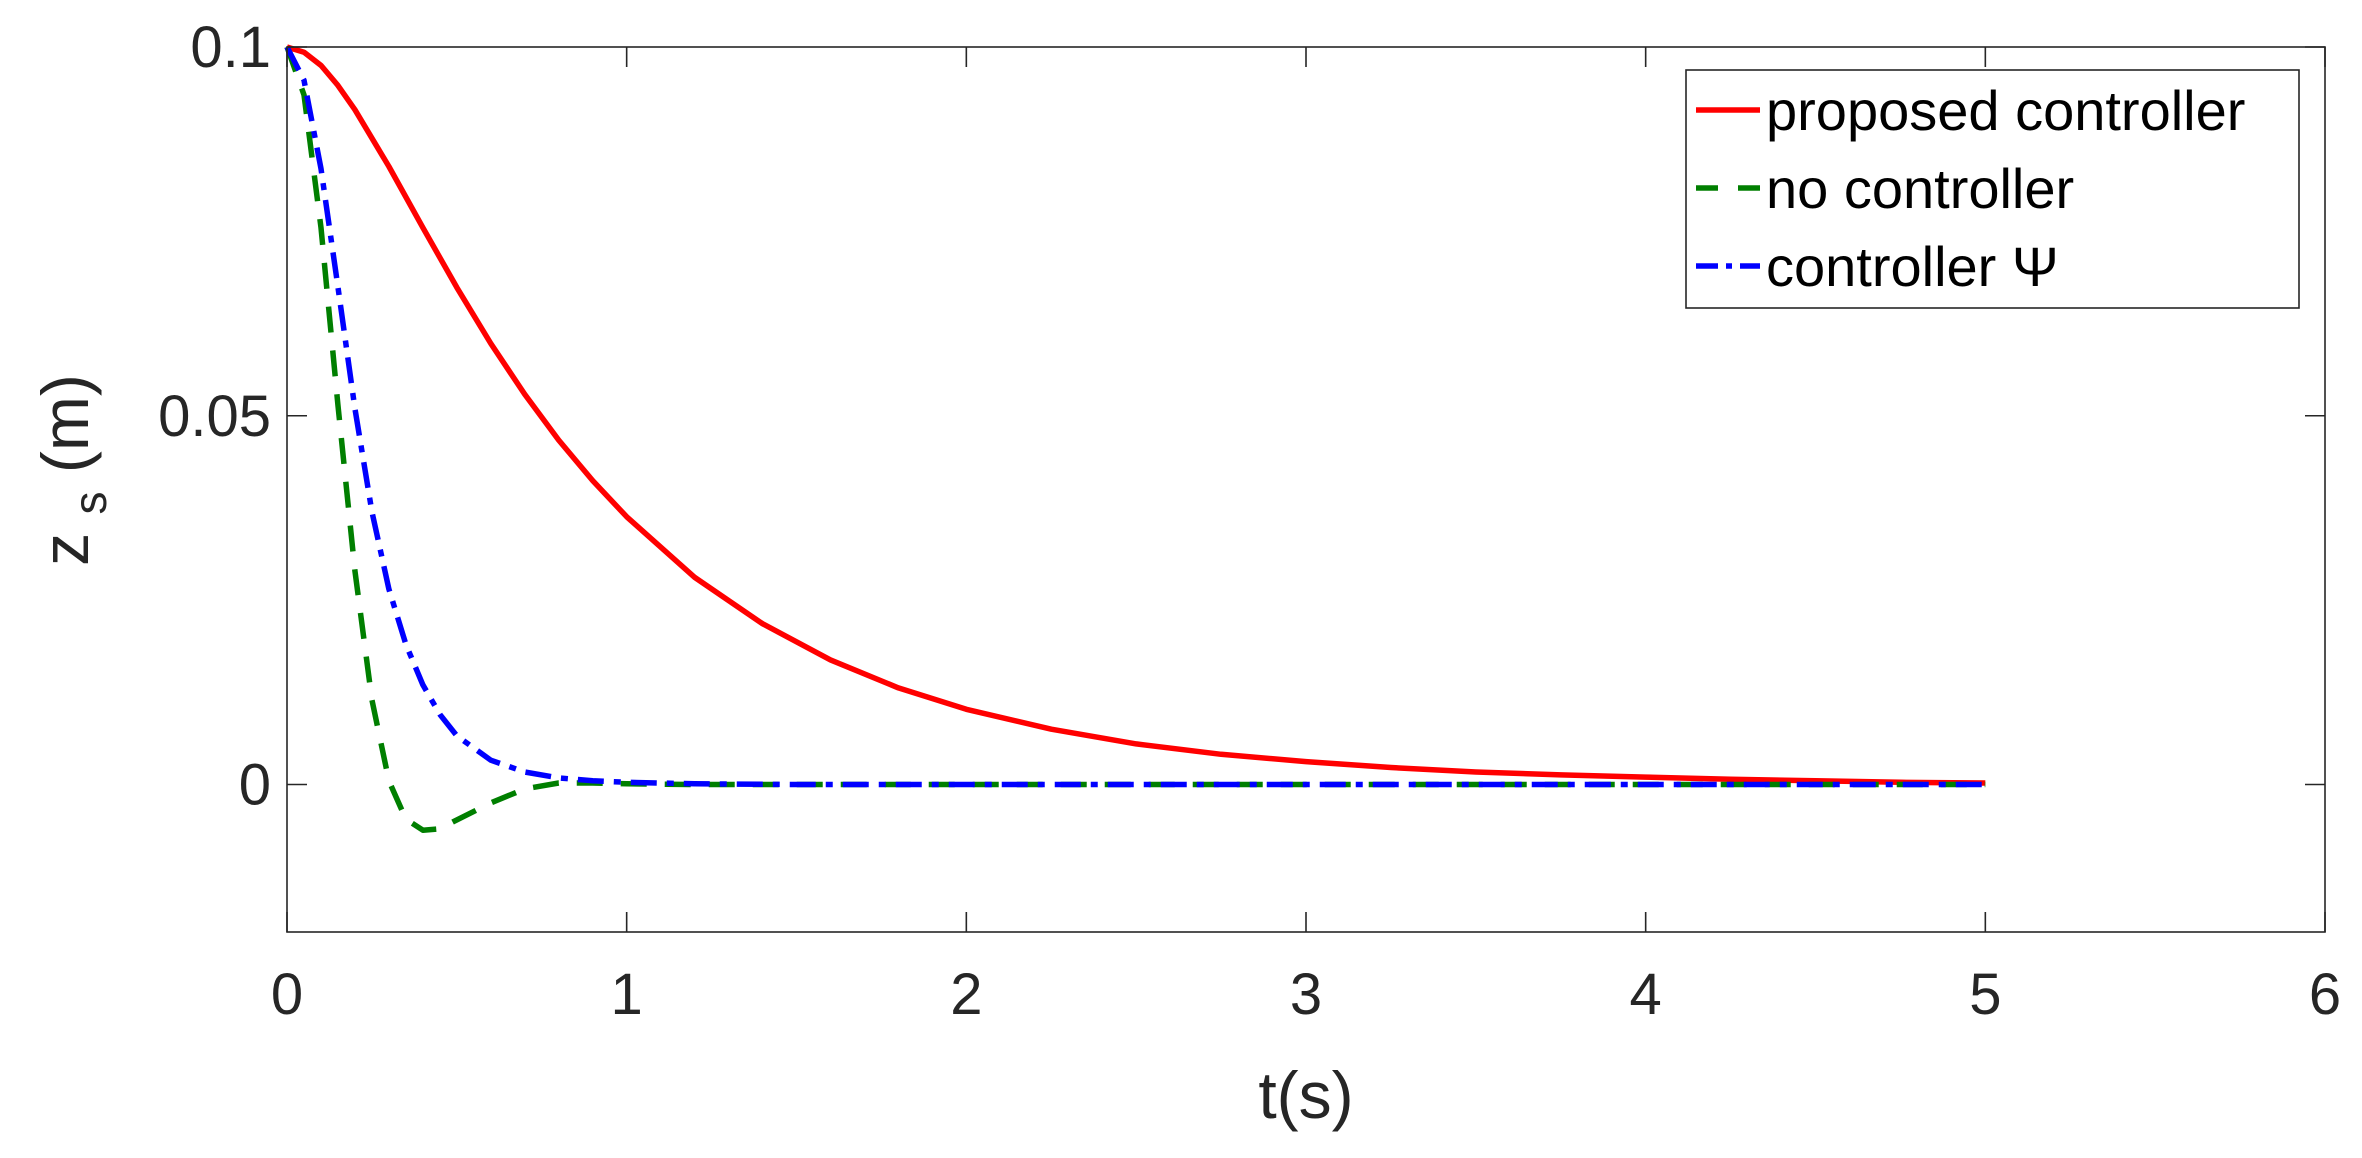 The height and width of the screenshot is (1158, 2362). I want to click on y-axis-title: z s (m), so click(74, 470).